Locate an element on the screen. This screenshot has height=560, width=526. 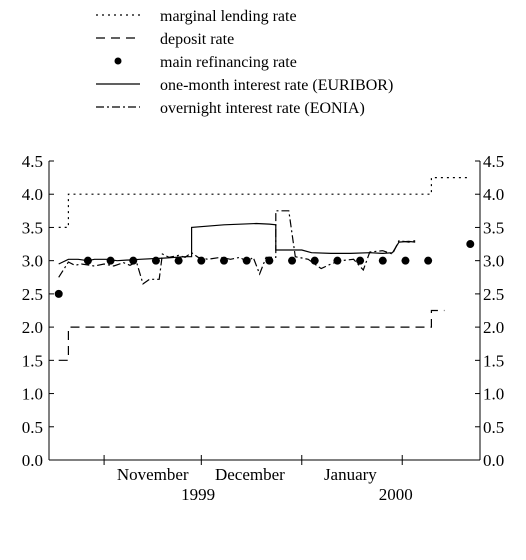
y-tick-label-right: 2.5 is located at coordinates (493, 294).